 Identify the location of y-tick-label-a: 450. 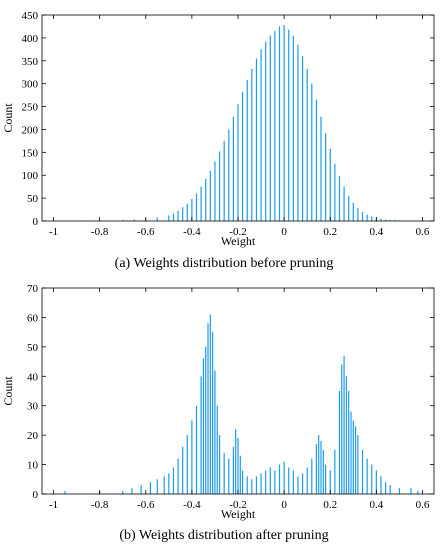
(30, 16).